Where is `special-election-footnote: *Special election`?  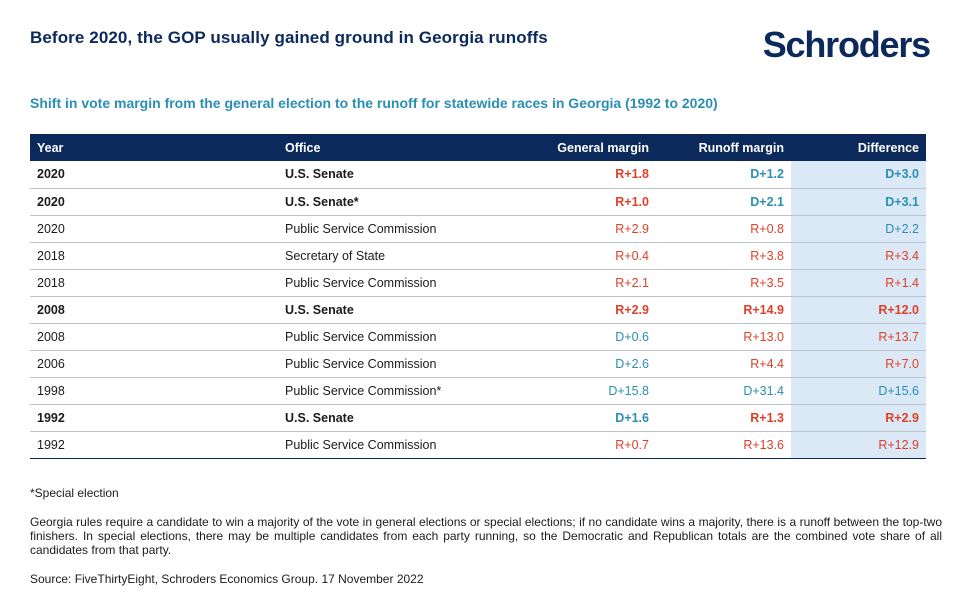
special-election-footnote: *Special election is located at coordinates (74, 493).